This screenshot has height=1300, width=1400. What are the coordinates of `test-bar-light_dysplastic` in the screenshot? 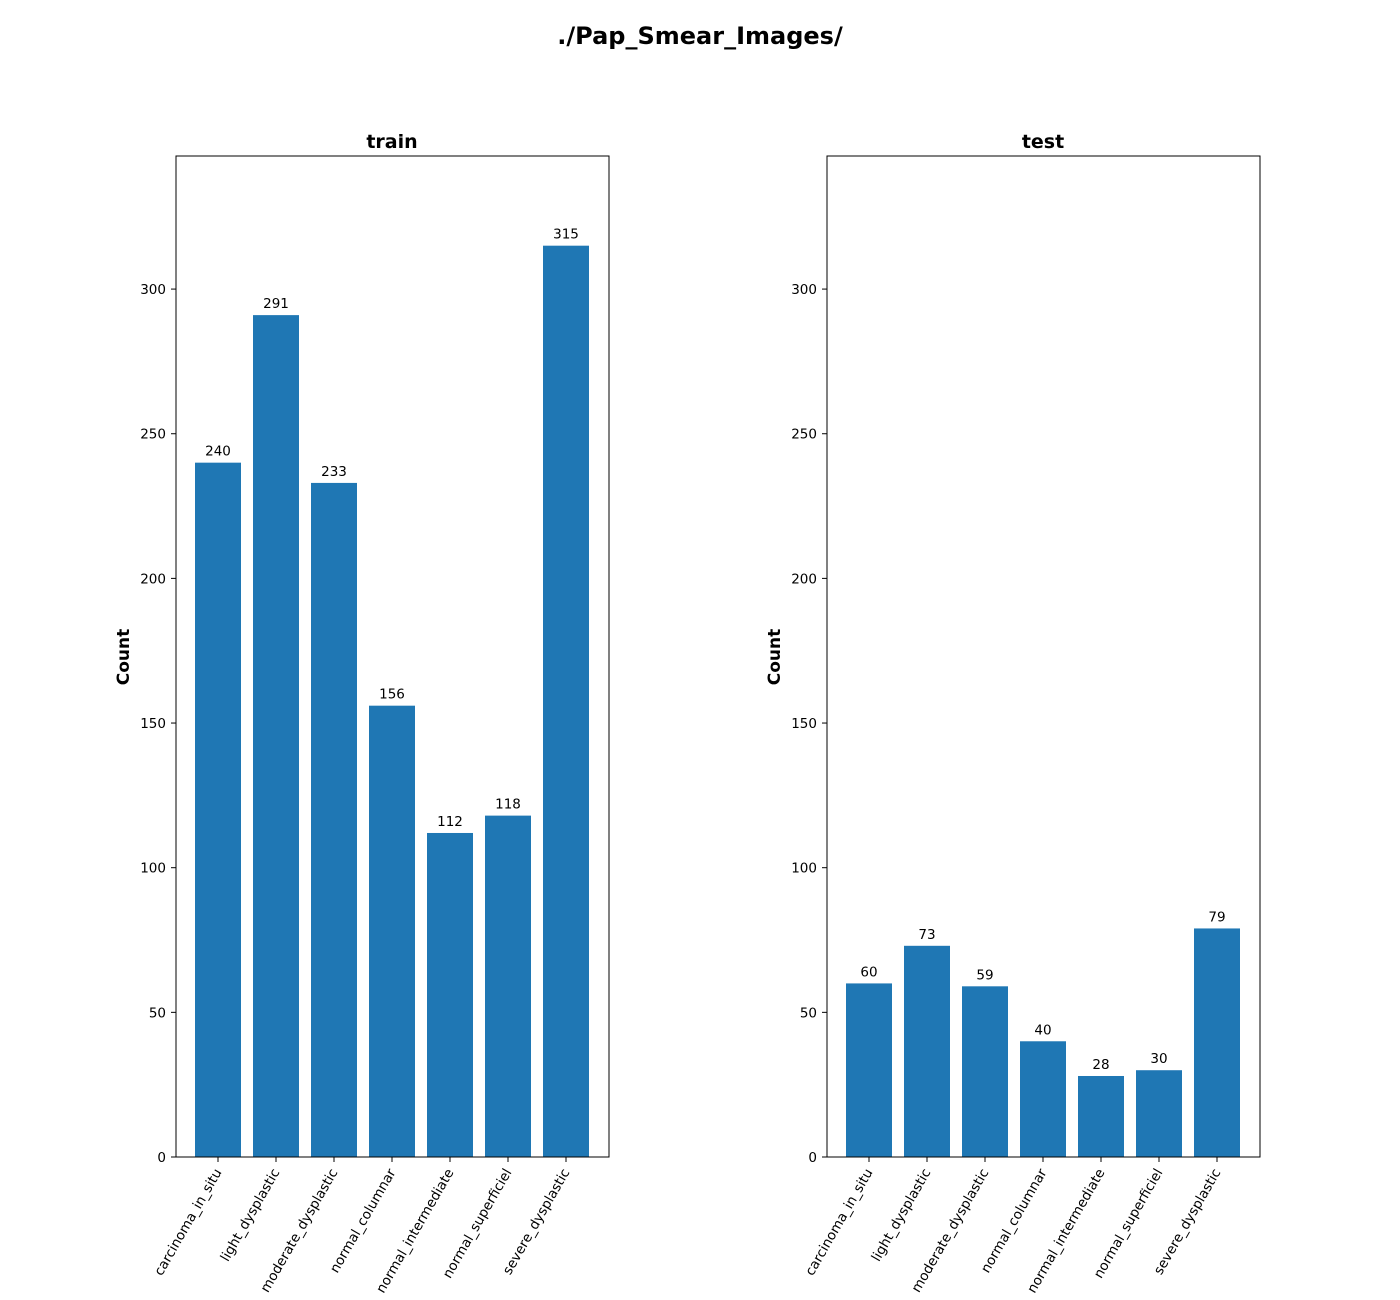 It's located at (927, 1051).